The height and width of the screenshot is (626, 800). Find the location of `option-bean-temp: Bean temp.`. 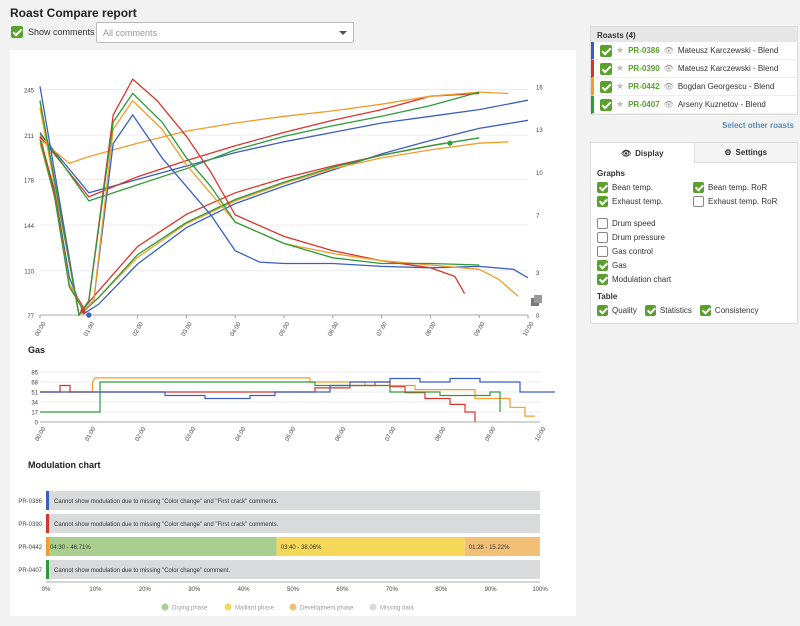

option-bean-temp: Bean temp. is located at coordinates (645, 187).